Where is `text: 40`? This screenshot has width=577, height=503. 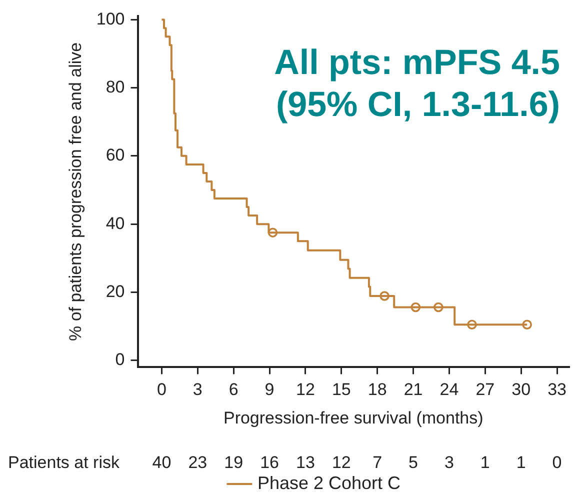 text: 40 is located at coordinates (162, 462).